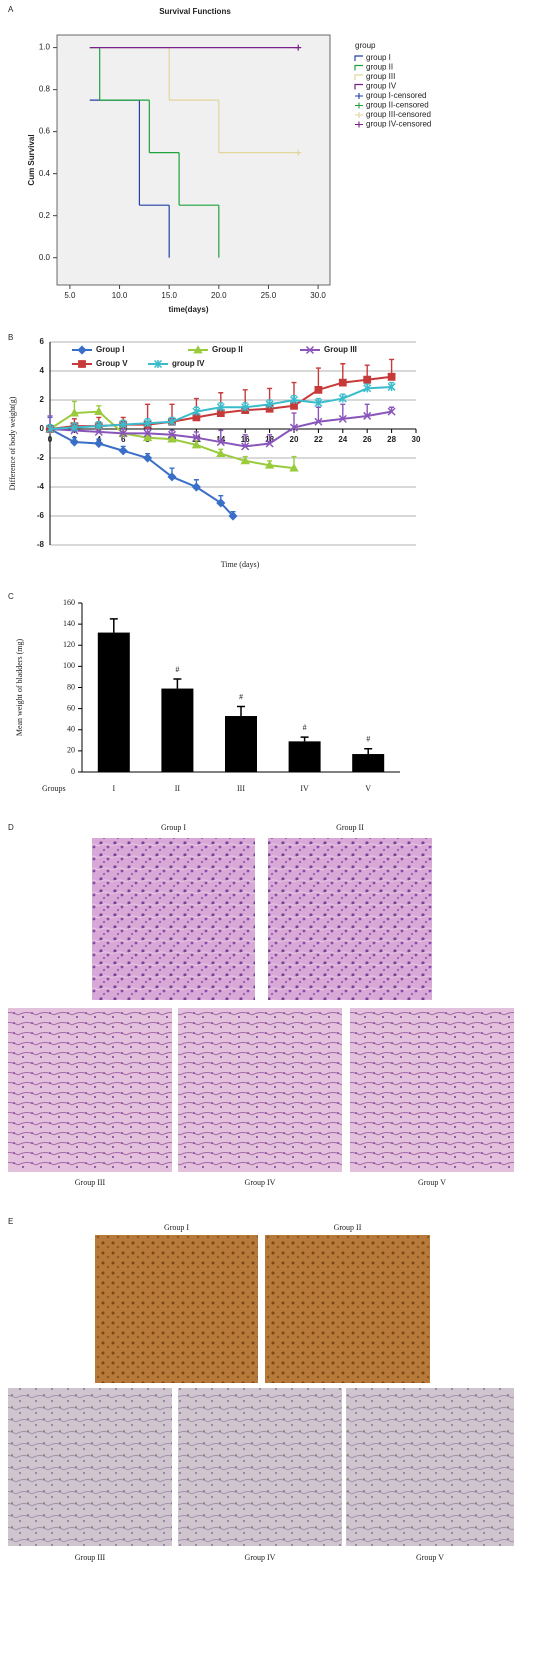 Image resolution: width=550 pixels, height=1664 pixels. What do you see at coordinates (304, 788) in the screenshot?
I see `x-tick-label: IV` at bounding box center [304, 788].